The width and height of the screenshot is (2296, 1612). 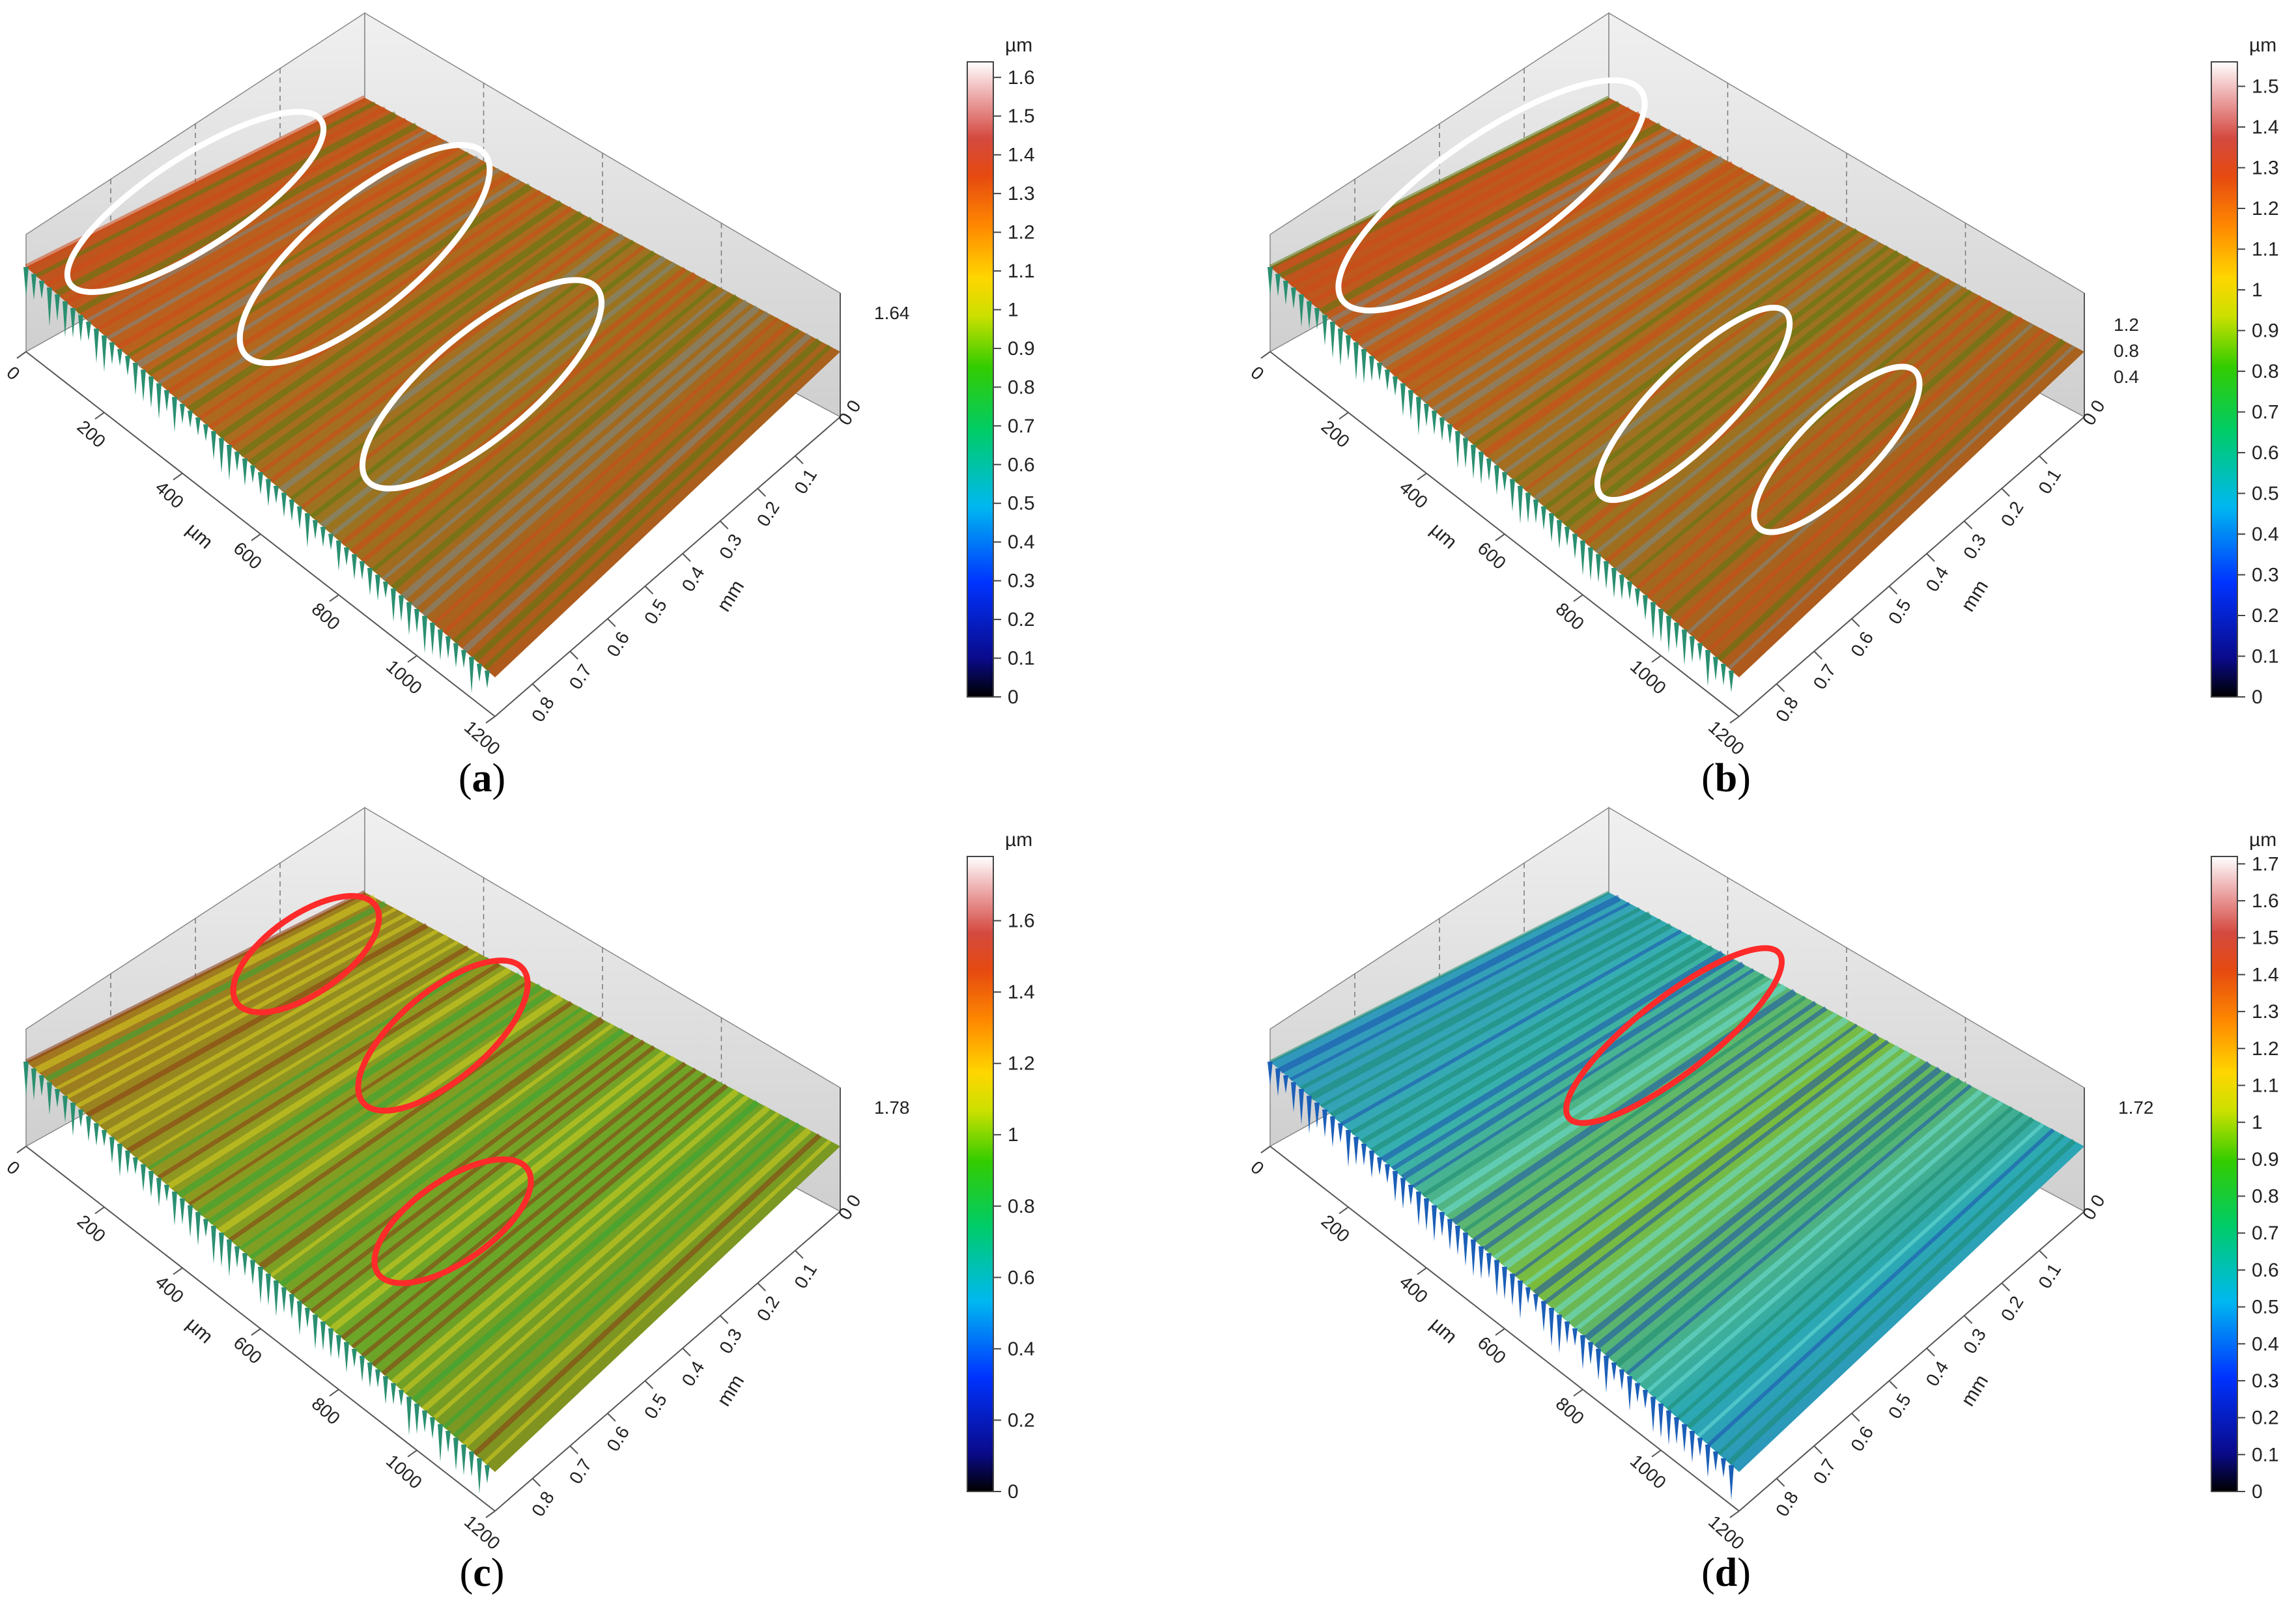 What do you see at coordinates (1013, 1492) in the screenshot?
I see `colorbar-tick-label: 0` at bounding box center [1013, 1492].